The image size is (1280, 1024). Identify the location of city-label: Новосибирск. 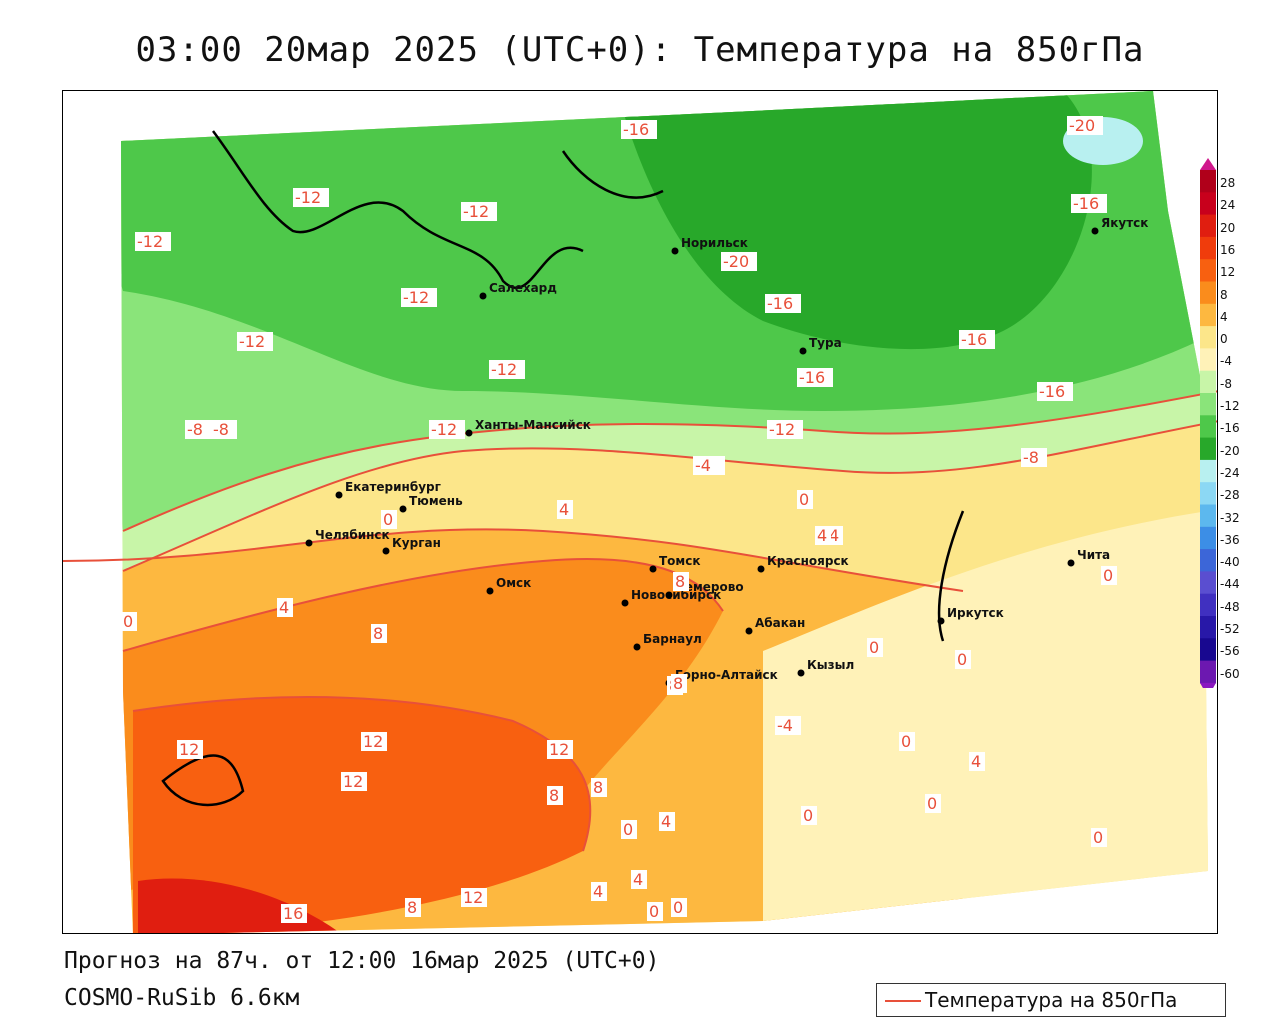
(676, 595).